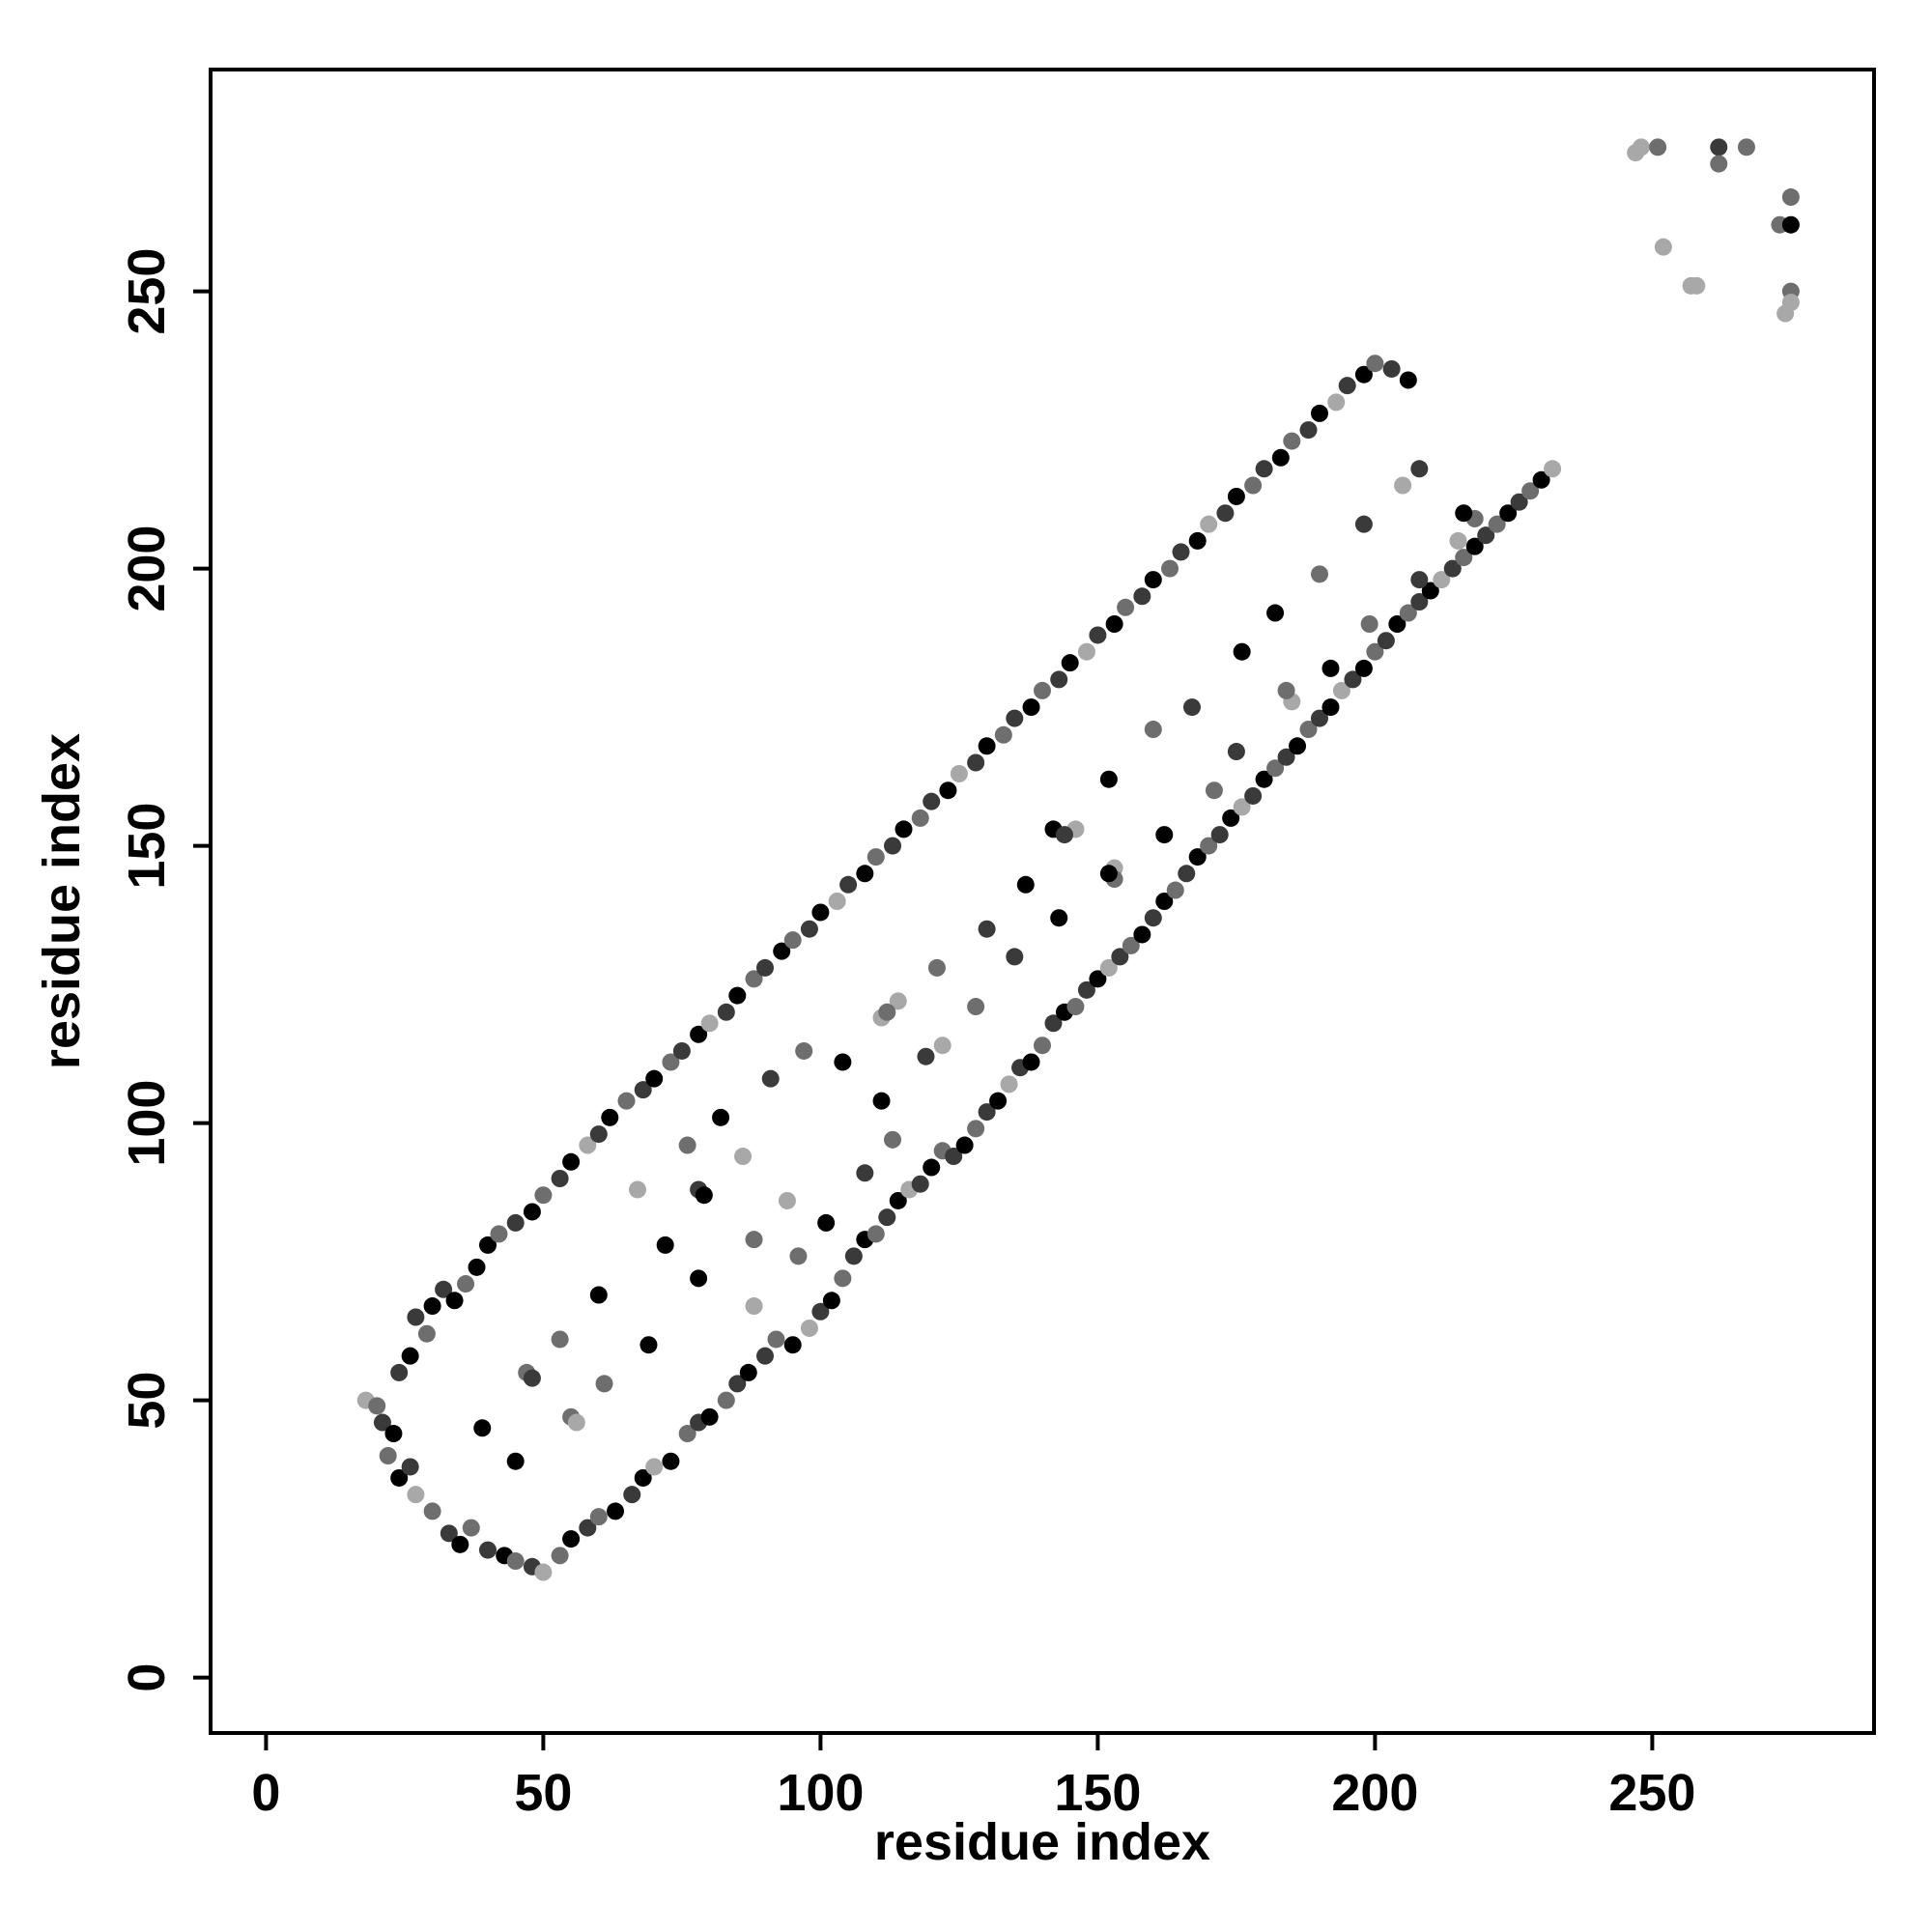 The width and height of the screenshot is (1932, 1932). I want to click on y-tick-label: 150, so click(147, 846).